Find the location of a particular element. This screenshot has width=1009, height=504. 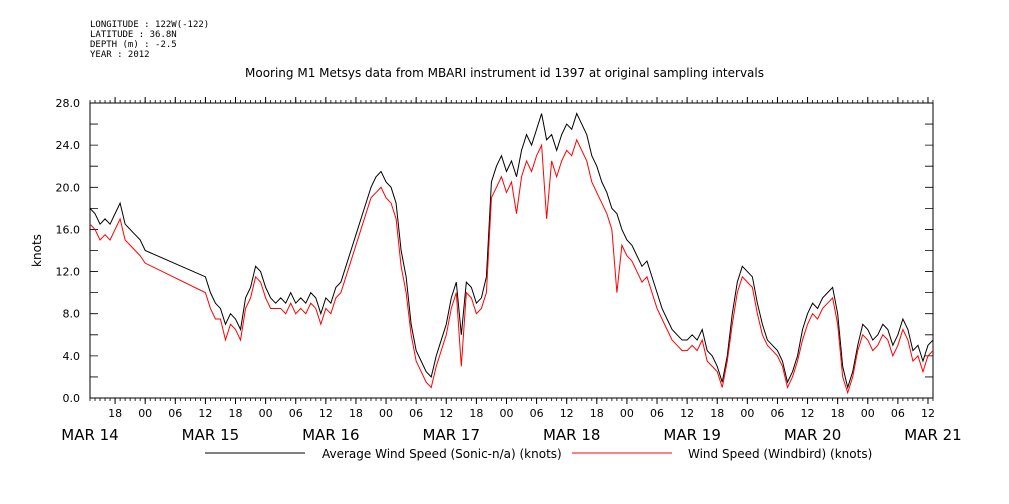

depth-label: DEPTH (m) : -2.5 is located at coordinates (133, 45).